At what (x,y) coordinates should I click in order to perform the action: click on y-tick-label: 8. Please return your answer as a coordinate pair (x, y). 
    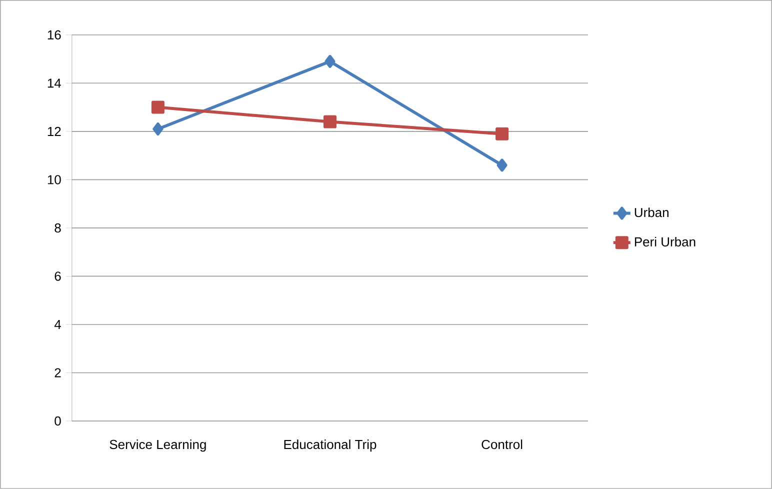
    Looking at the image, I should click on (57, 228).